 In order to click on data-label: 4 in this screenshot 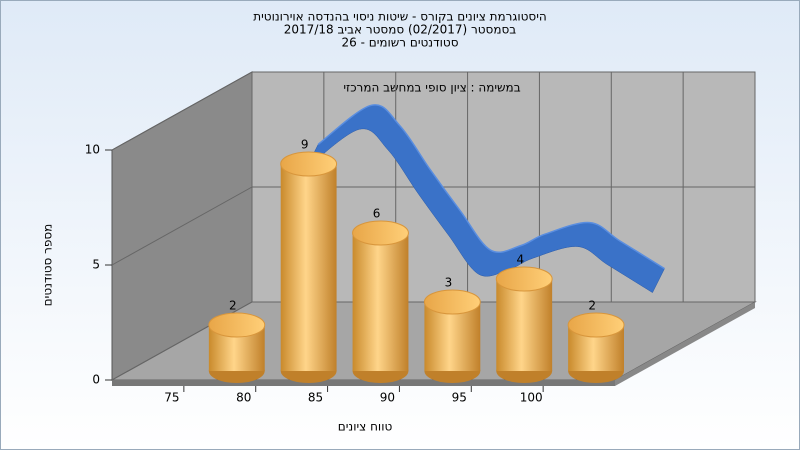, I will do `click(520, 260)`.